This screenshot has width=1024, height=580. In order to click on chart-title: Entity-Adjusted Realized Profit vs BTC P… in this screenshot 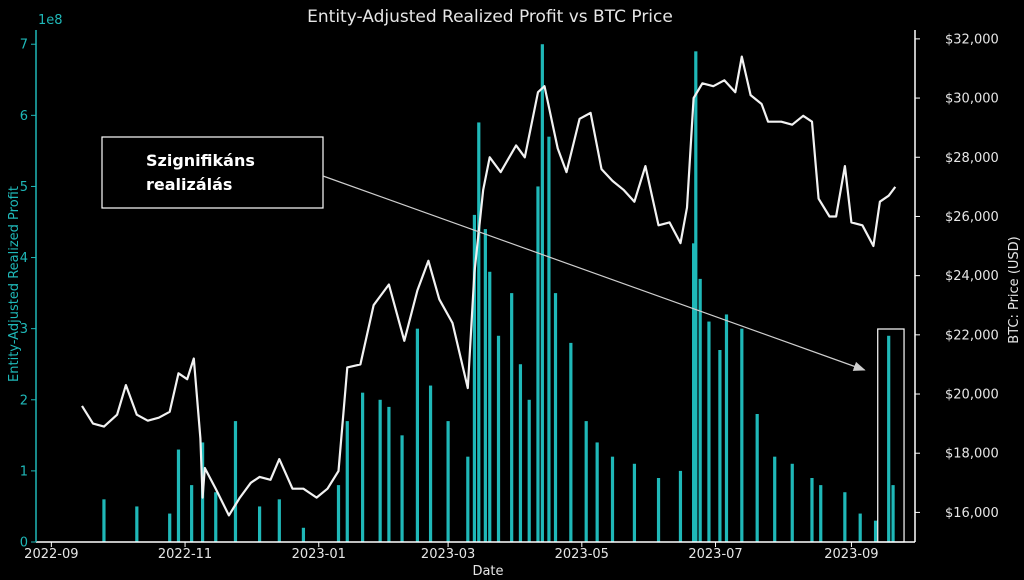, I will do `click(490, 17)`.